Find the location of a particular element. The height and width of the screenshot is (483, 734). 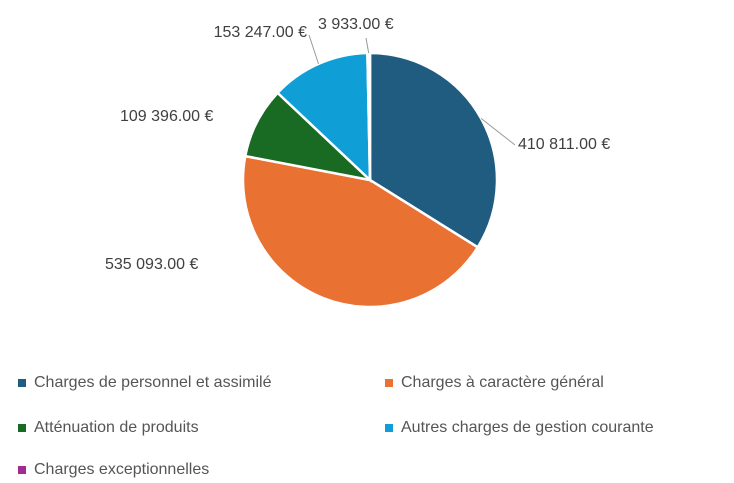

legend-label: Charges de personnel et assimilé is located at coordinates (153, 382).